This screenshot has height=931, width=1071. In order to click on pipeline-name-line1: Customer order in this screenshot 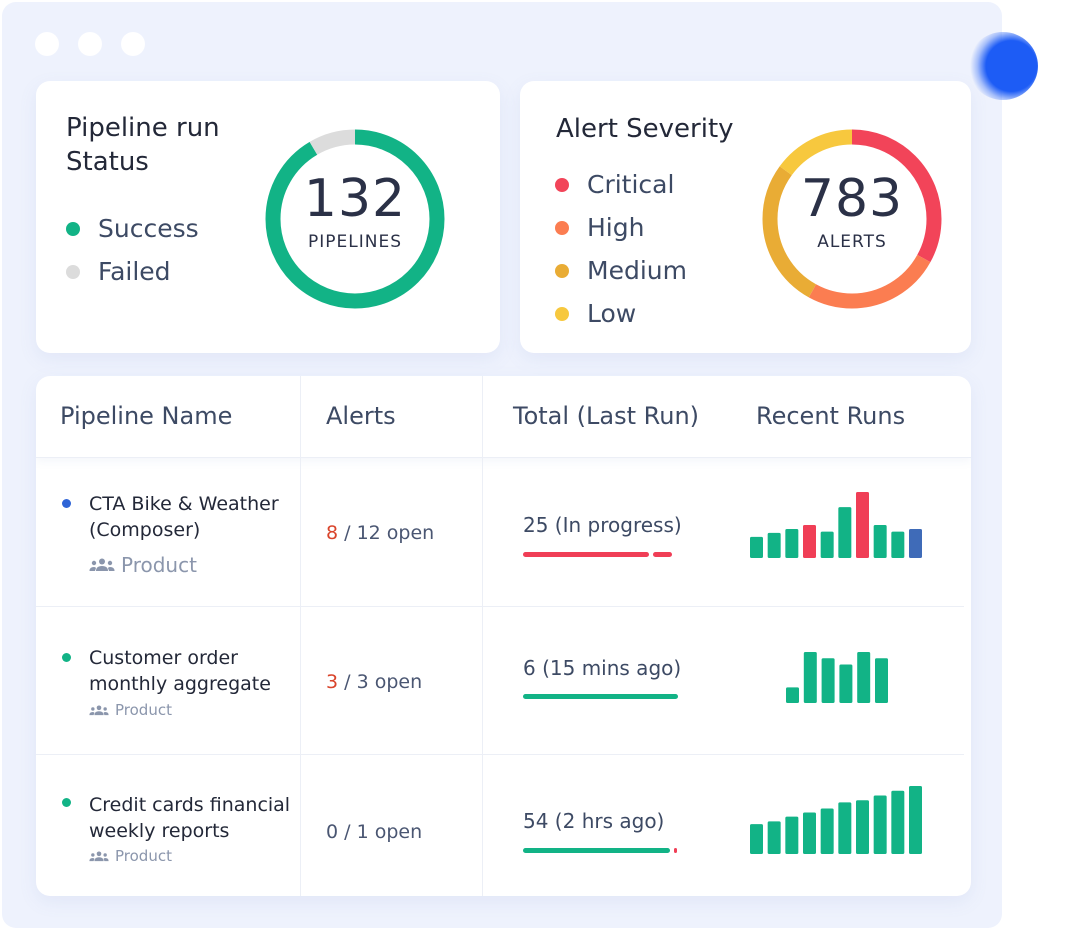, I will do `click(163, 658)`.